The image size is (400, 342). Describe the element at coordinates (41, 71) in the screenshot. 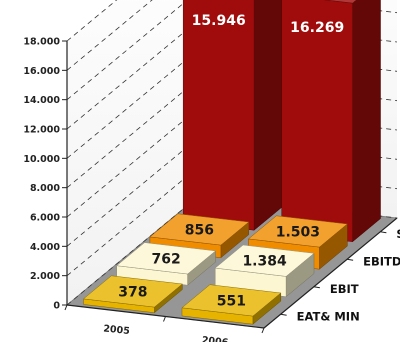

I see `y-tick-label: 16.000` at that location.